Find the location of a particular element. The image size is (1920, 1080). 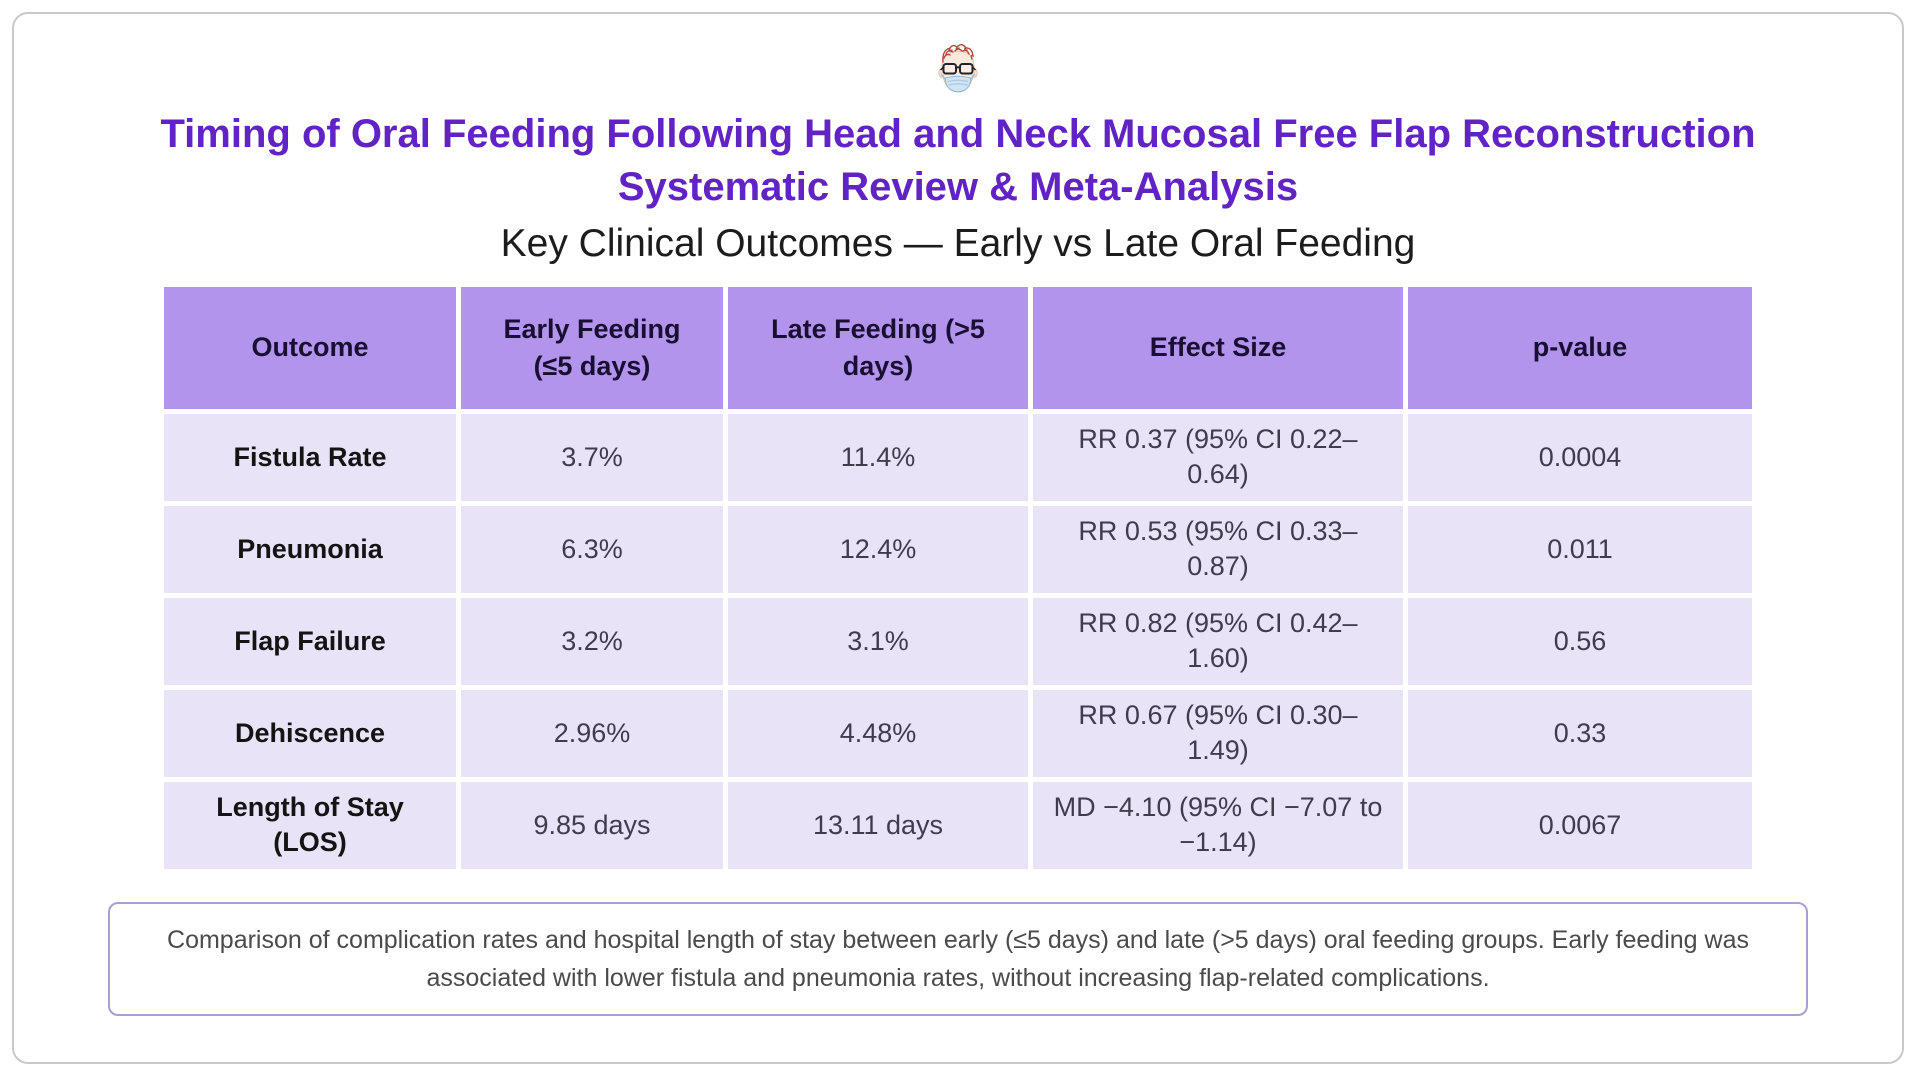

cell-early-value: 2.96% is located at coordinates (592, 733).